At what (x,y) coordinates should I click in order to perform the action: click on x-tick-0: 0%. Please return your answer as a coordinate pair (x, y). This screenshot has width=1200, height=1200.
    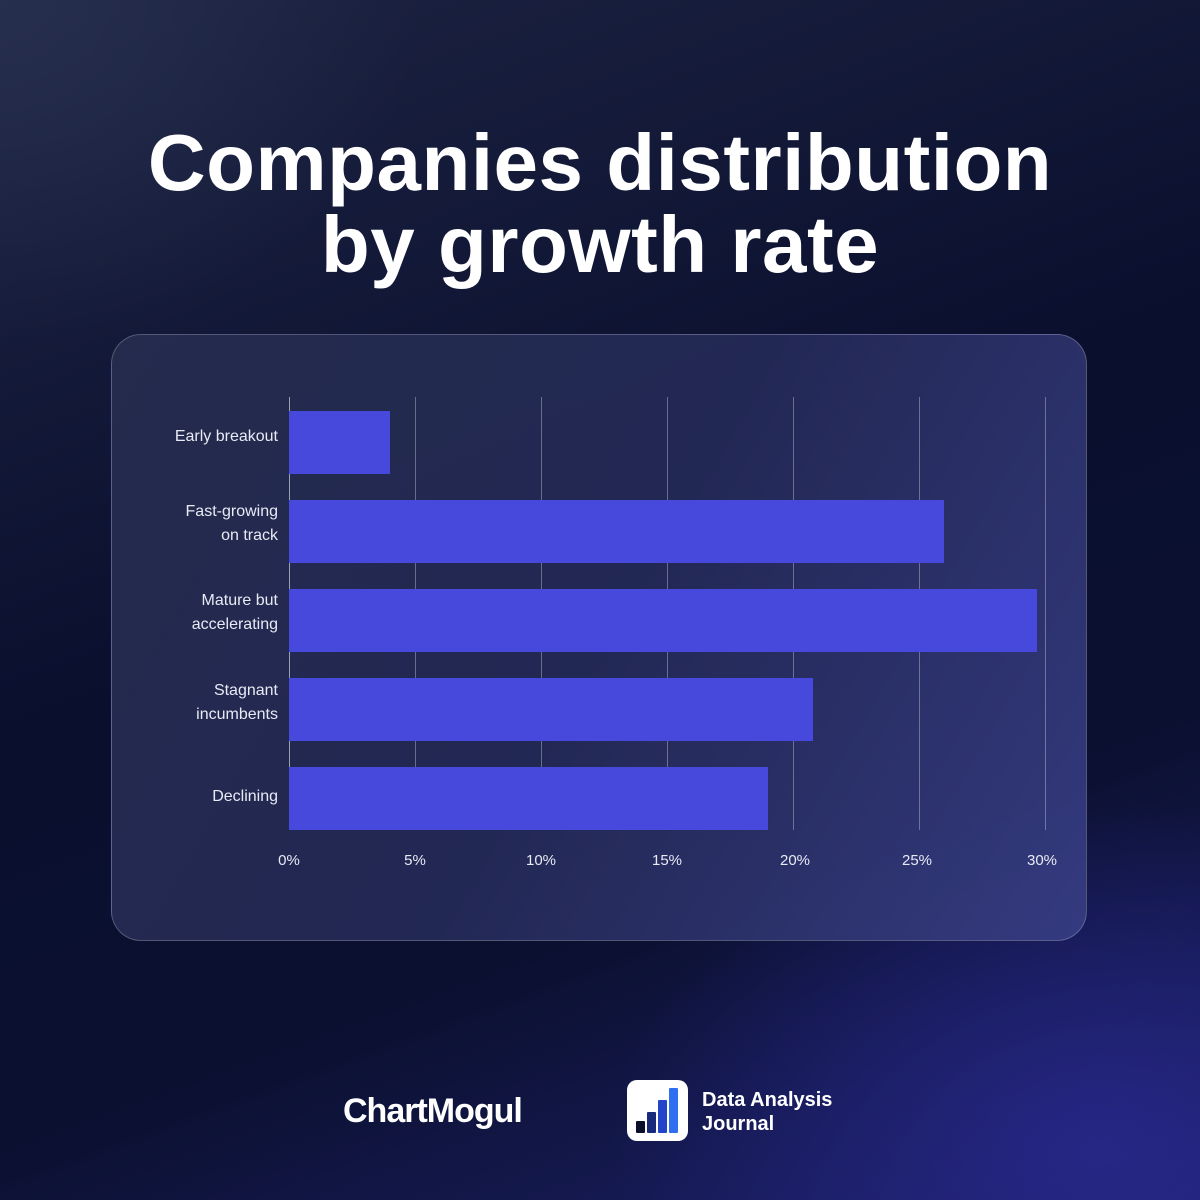
    Looking at the image, I should click on (289, 860).